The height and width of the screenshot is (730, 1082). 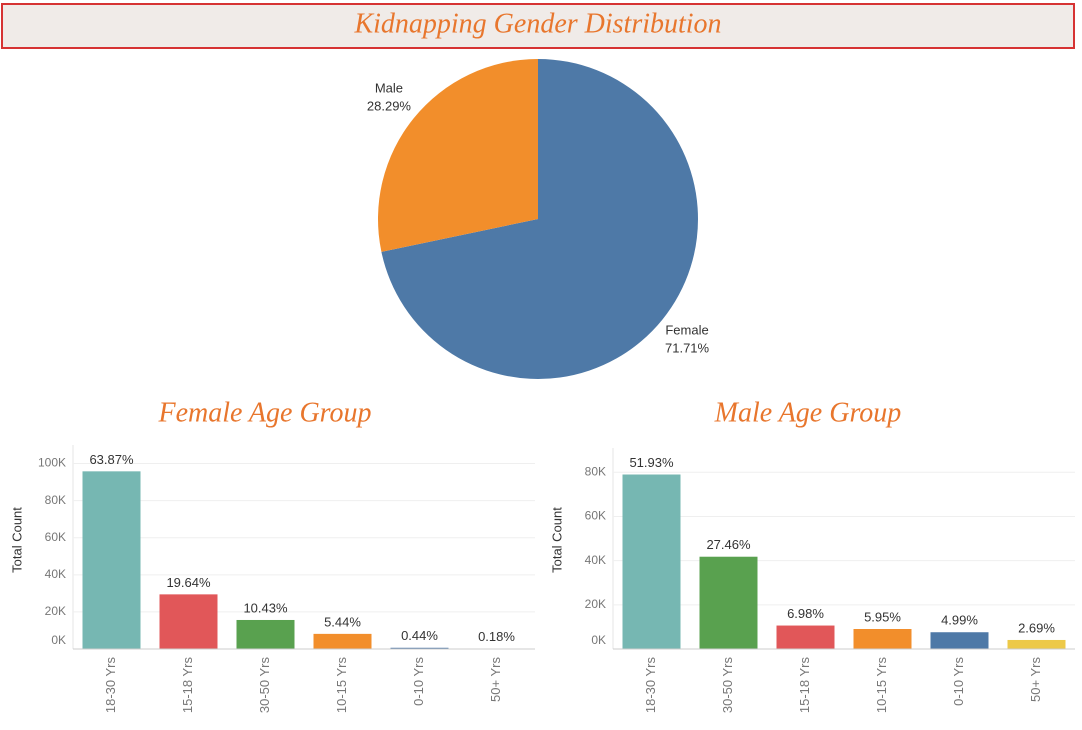 What do you see at coordinates (389, 87) in the screenshot?
I see `slice-label: Male` at bounding box center [389, 87].